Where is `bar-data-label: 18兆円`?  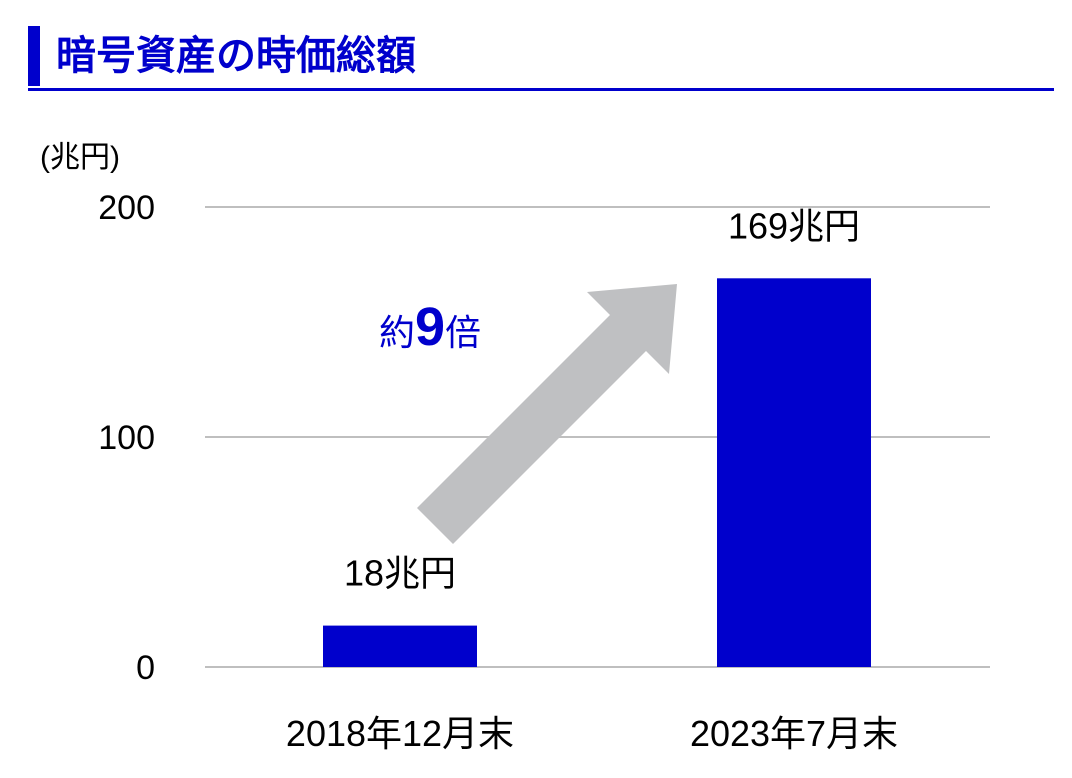
bar-data-label: 18兆円 is located at coordinates (400, 573).